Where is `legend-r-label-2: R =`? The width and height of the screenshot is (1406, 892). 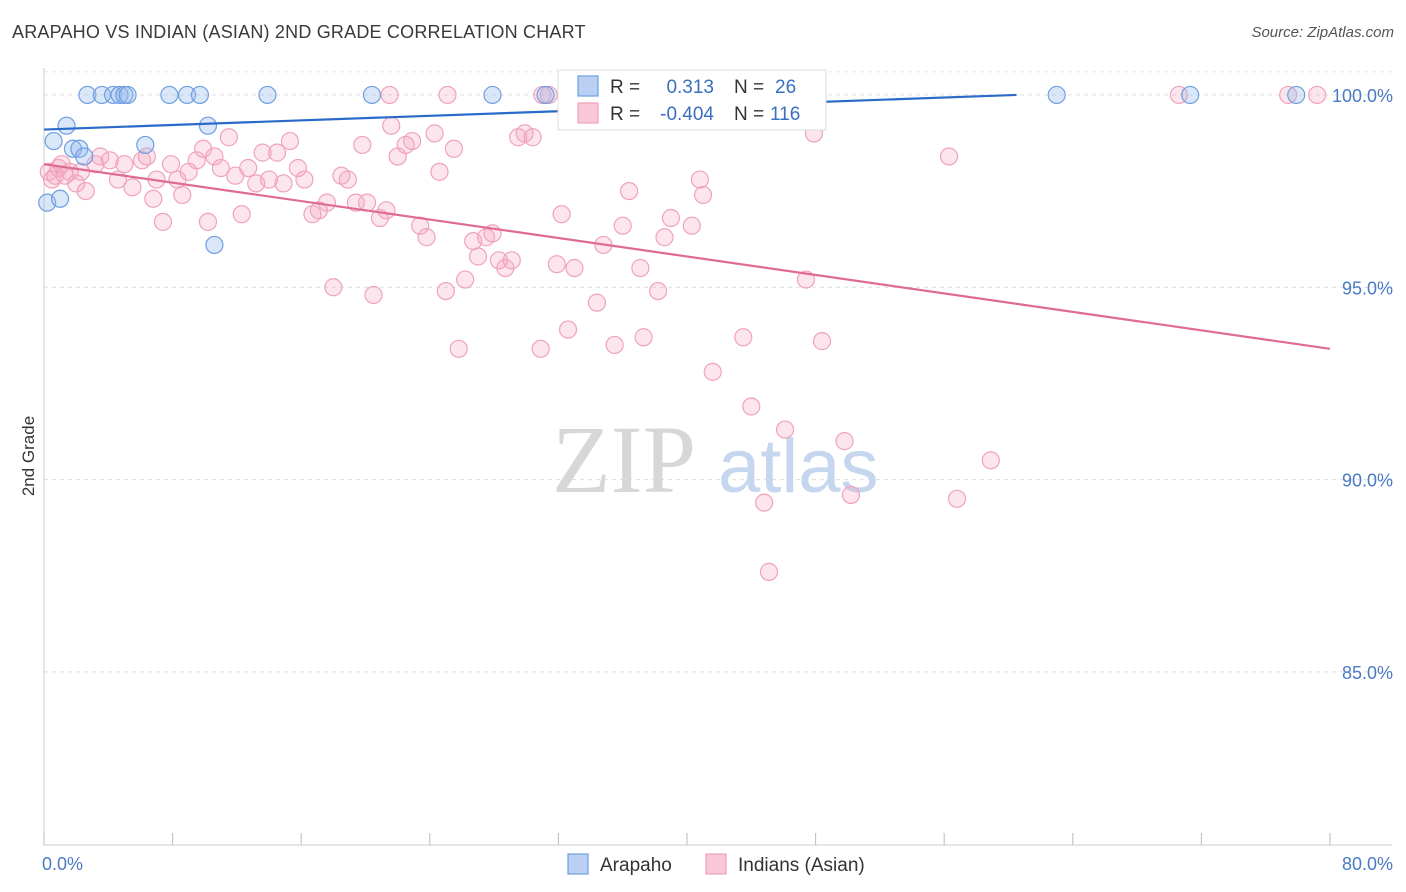 legend-r-label-2: R = is located at coordinates (625, 114).